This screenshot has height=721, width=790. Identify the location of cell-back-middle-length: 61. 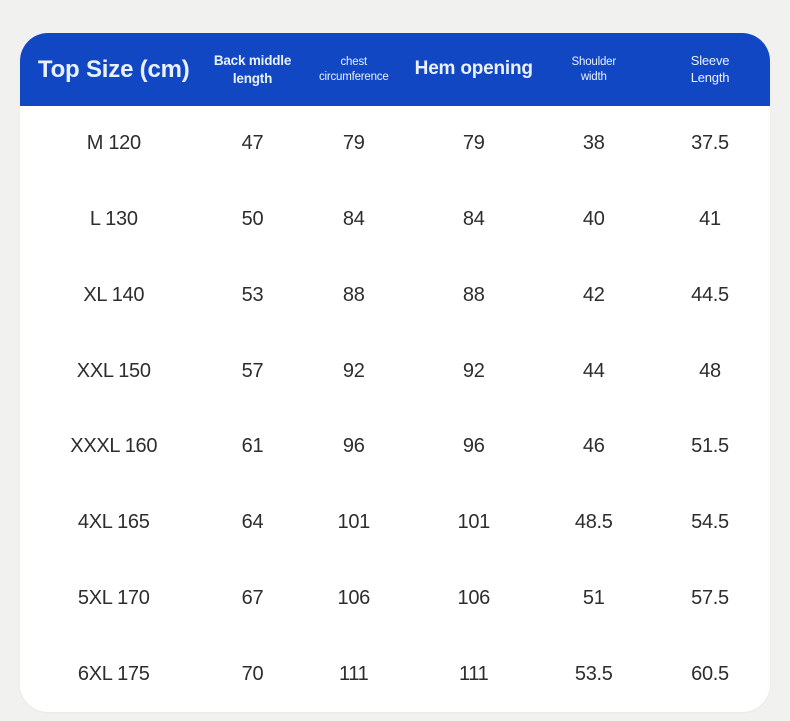
(252, 446).